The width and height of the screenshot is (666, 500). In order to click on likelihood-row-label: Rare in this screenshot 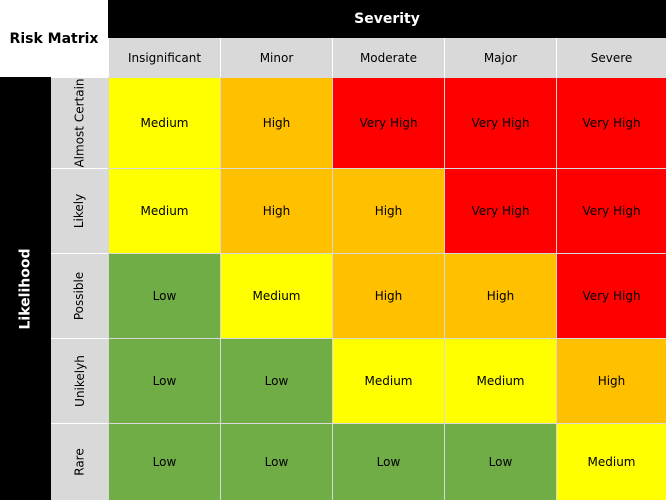, I will do `click(79, 462)`.